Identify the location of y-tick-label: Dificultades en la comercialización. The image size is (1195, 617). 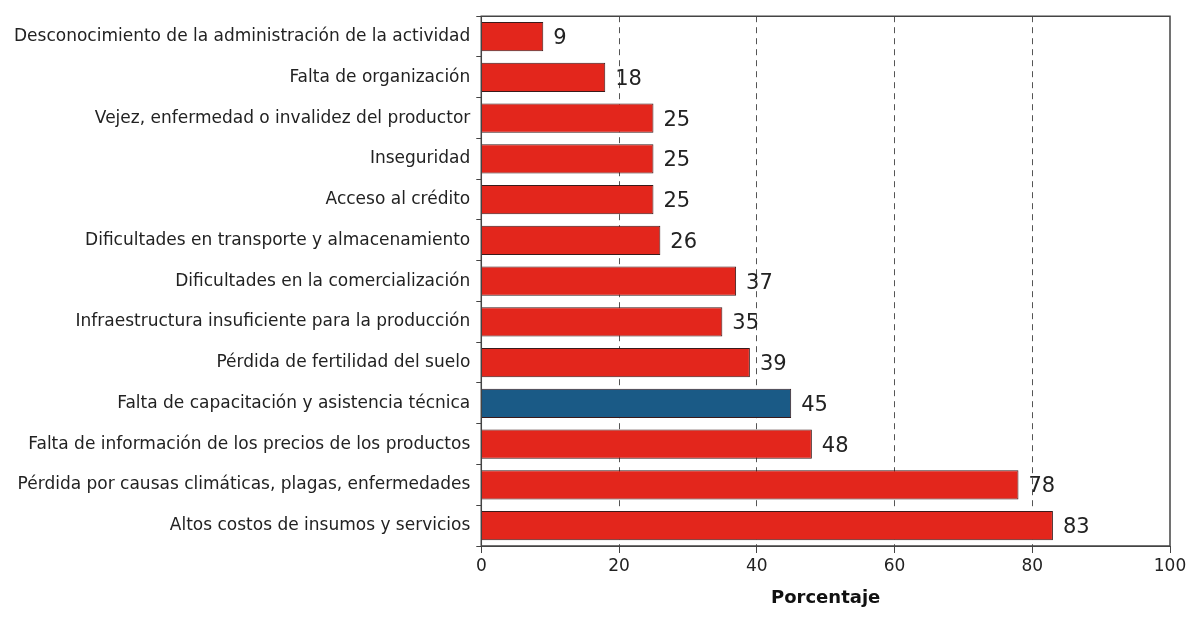
(323, 279).